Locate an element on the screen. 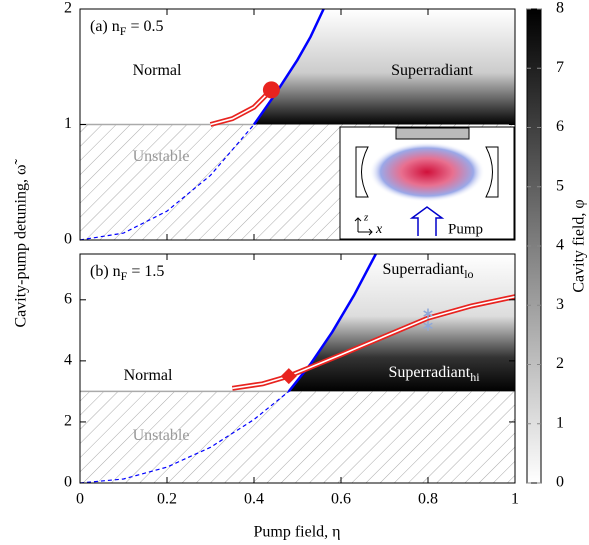  colorbar-tick-label: 5 is located at coordinates (560, 185).